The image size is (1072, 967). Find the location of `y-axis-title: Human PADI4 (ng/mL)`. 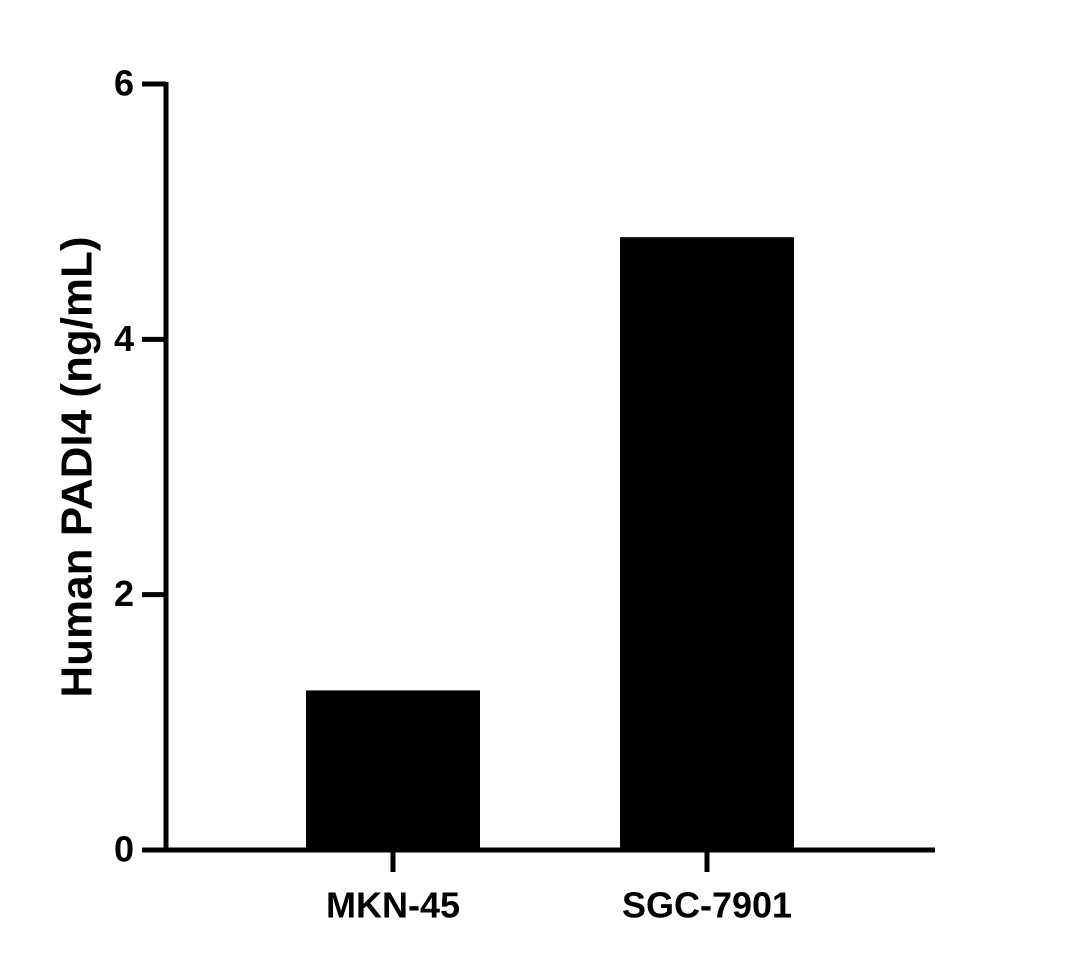

y-axis-title: Human PADI4 (ng/mL) is located at coordinates (77, 466).